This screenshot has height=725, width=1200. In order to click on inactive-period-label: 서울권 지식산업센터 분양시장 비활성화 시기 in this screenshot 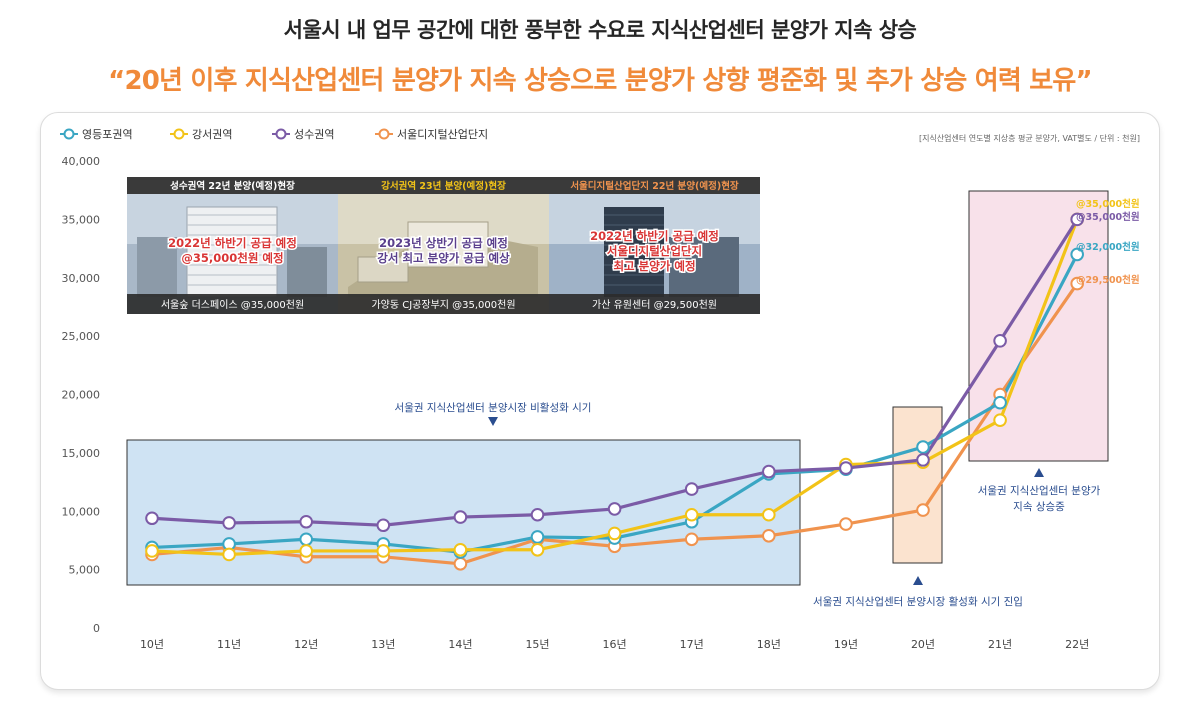, I will do `click(493, 407)`.